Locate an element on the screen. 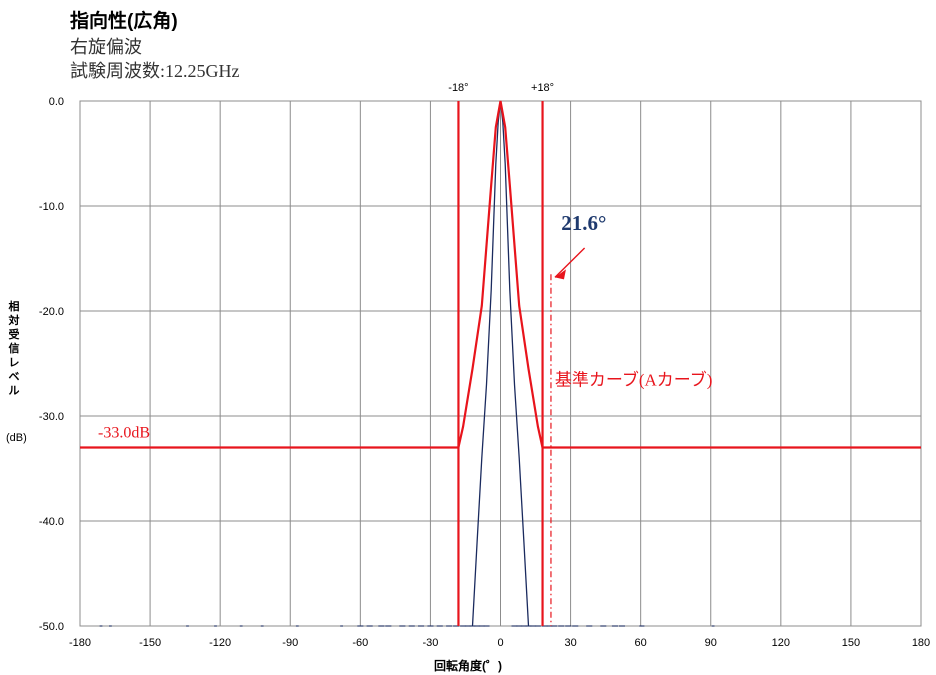 This screenshot has width=936, height=675. chart-subtitle-frequency: 試験周波数:12.25GHz is located at coordinates (155, 71).